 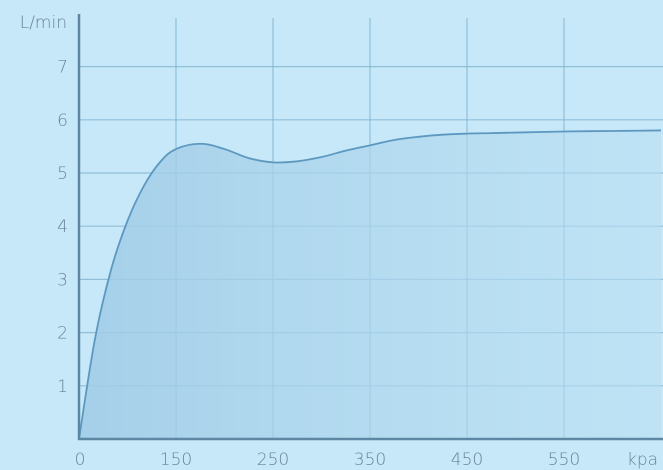 What do you see at coordinates (467, 460) in the screenshot?
I see `x-tick-label-450: 450` at bounding box center [467, 460].